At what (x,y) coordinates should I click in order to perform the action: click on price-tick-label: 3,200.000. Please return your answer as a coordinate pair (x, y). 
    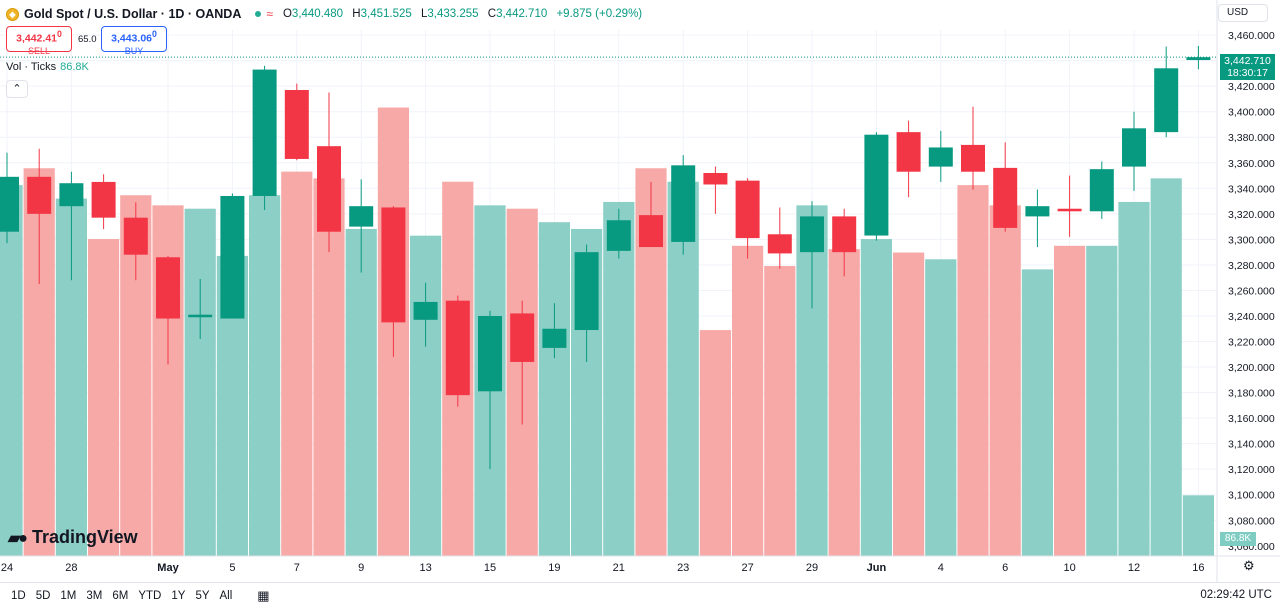
    Looking at the image, I should click on (1251, 368).